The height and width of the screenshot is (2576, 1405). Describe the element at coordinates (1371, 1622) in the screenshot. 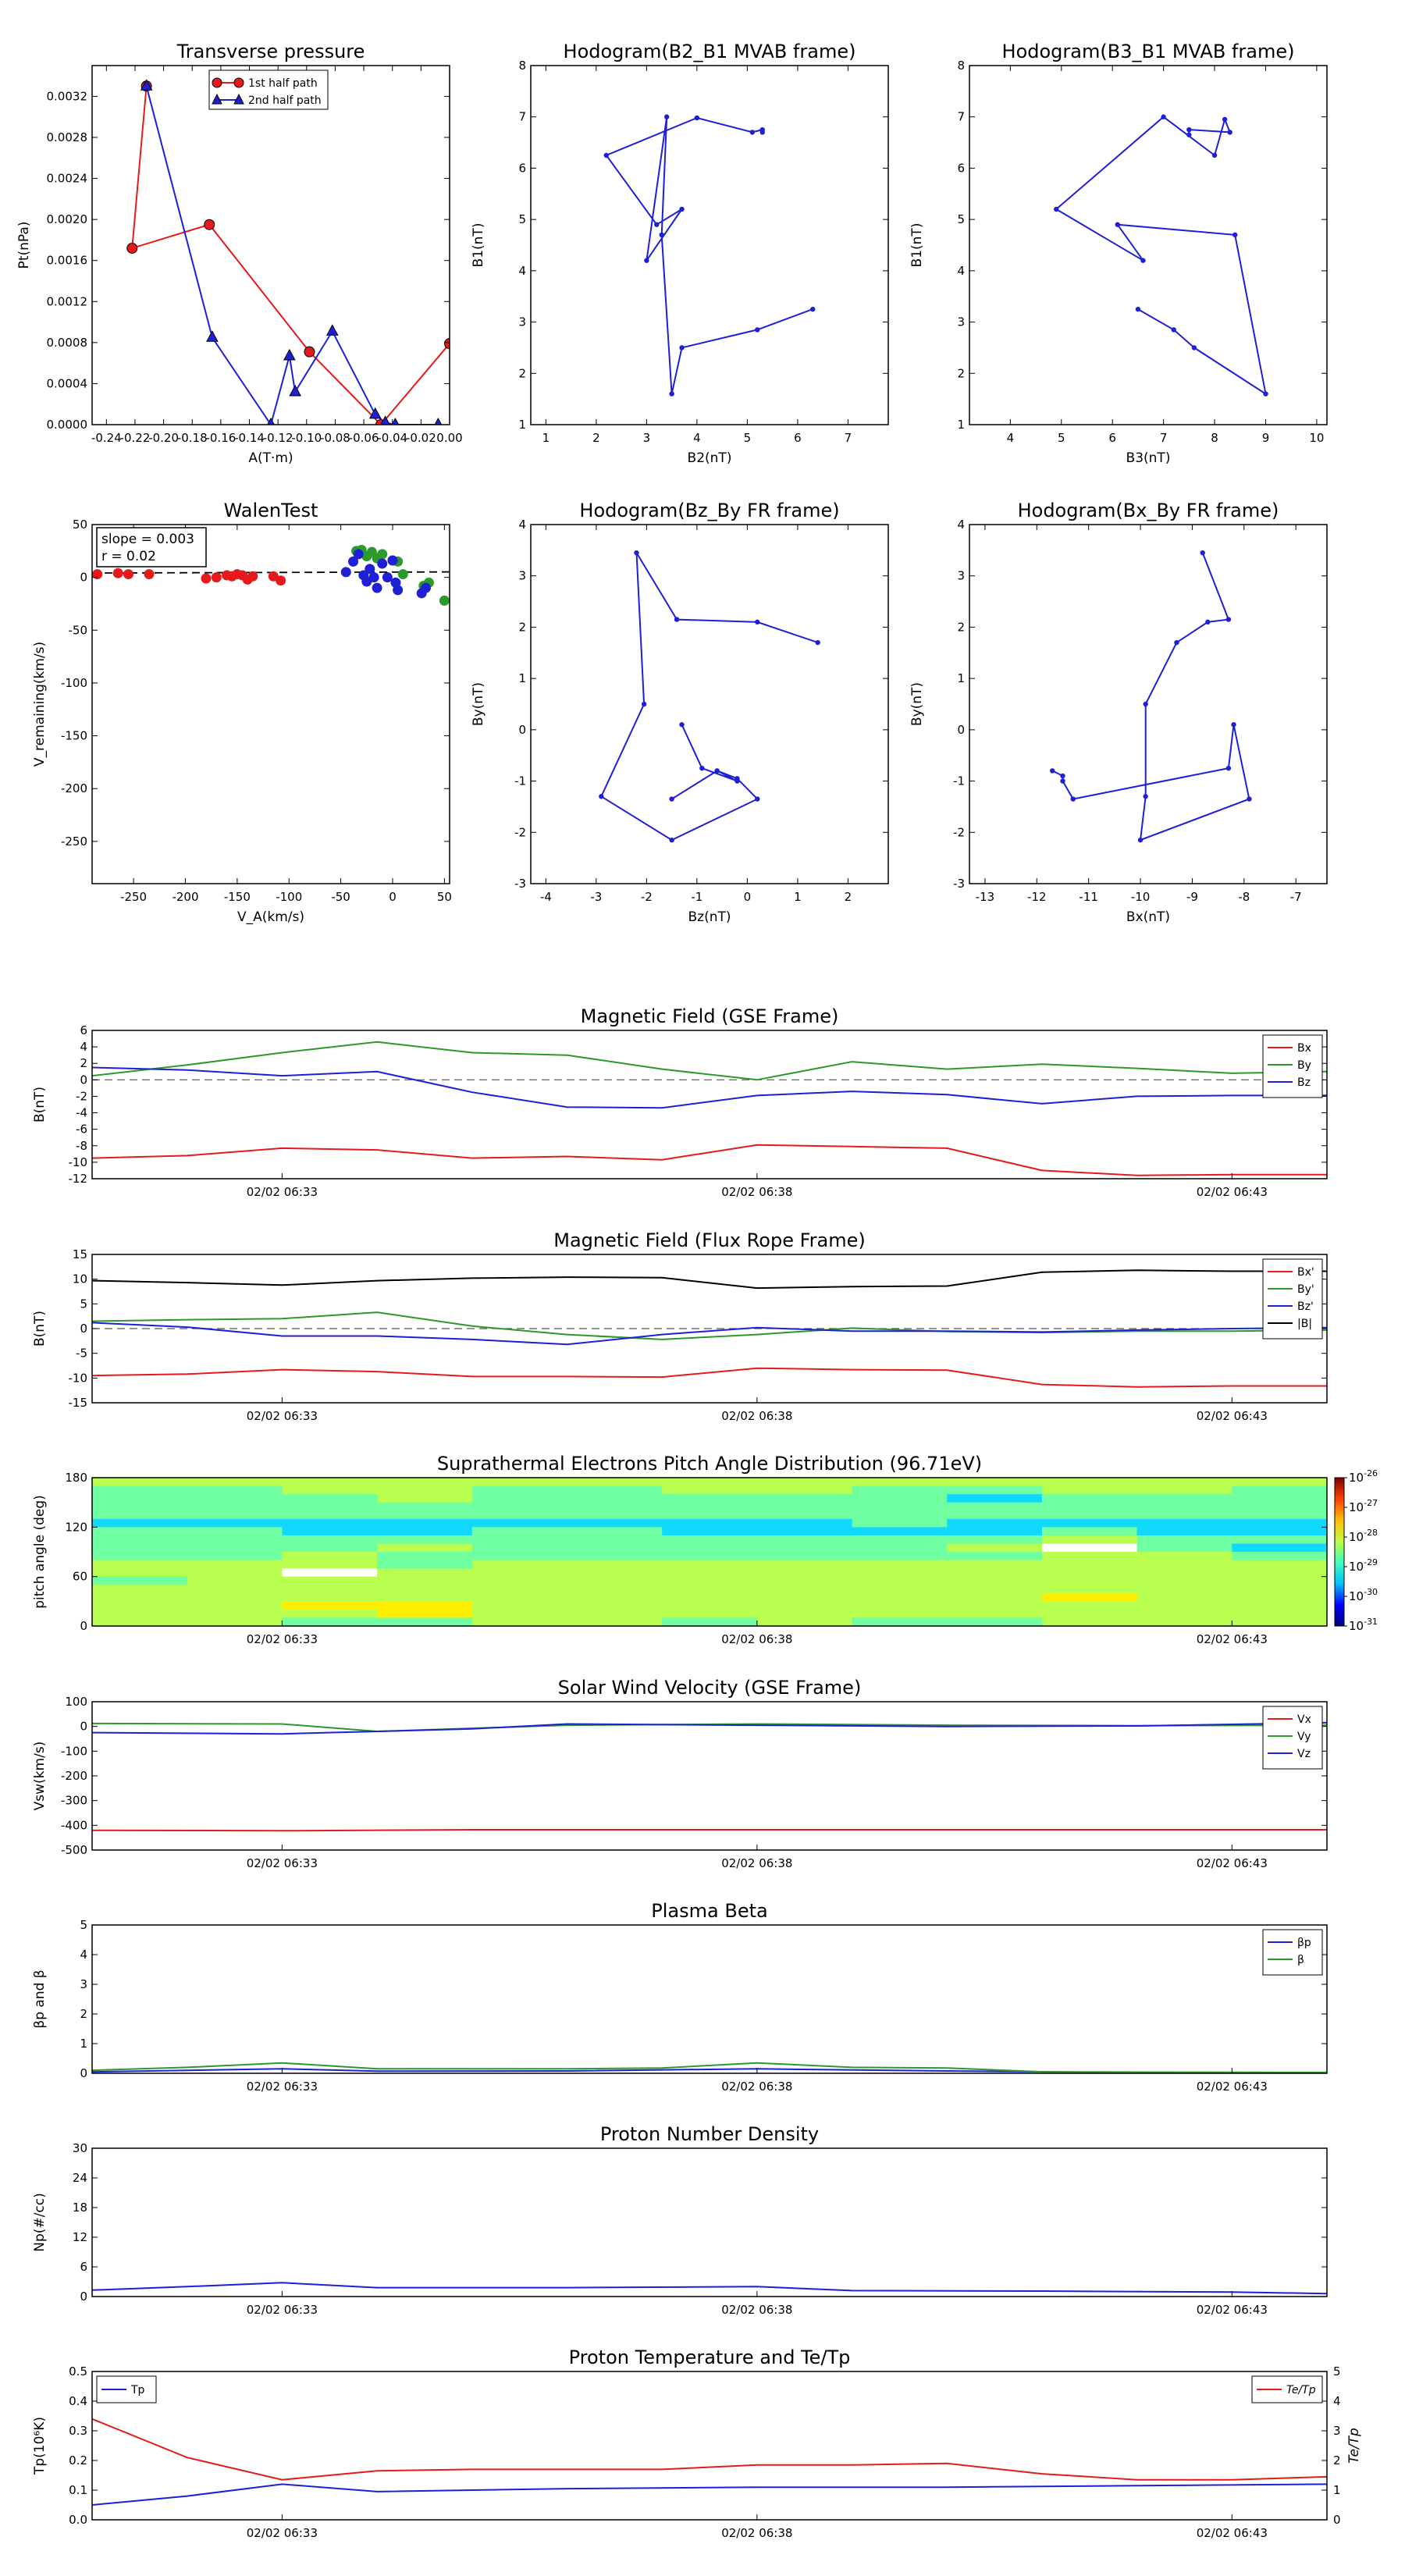

I see `colorbar-exponent: -31` at that location.